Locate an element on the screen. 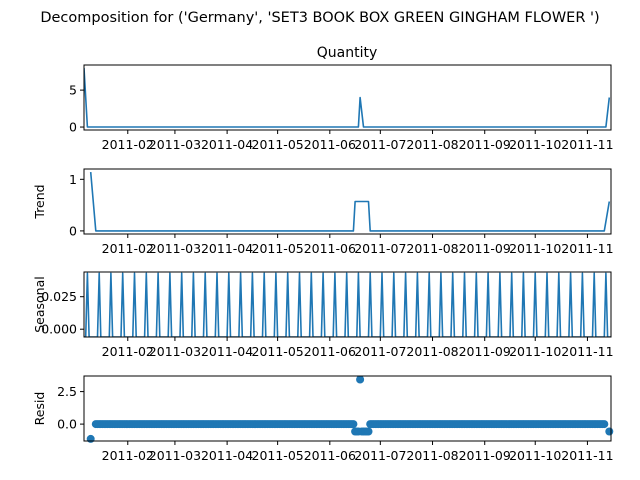 The image size is (640, 480). seasonal-ylabel: Seasonal is located at coordinates (39, 304).